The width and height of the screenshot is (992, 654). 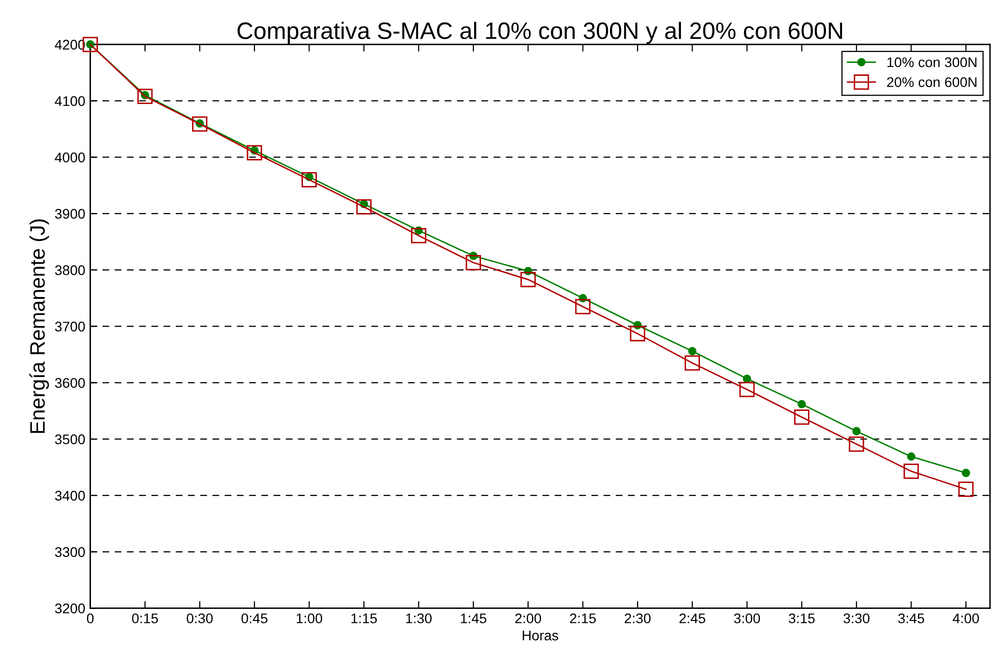 I want to click on y-tick-label: 3400, so click(x=70, y=495).